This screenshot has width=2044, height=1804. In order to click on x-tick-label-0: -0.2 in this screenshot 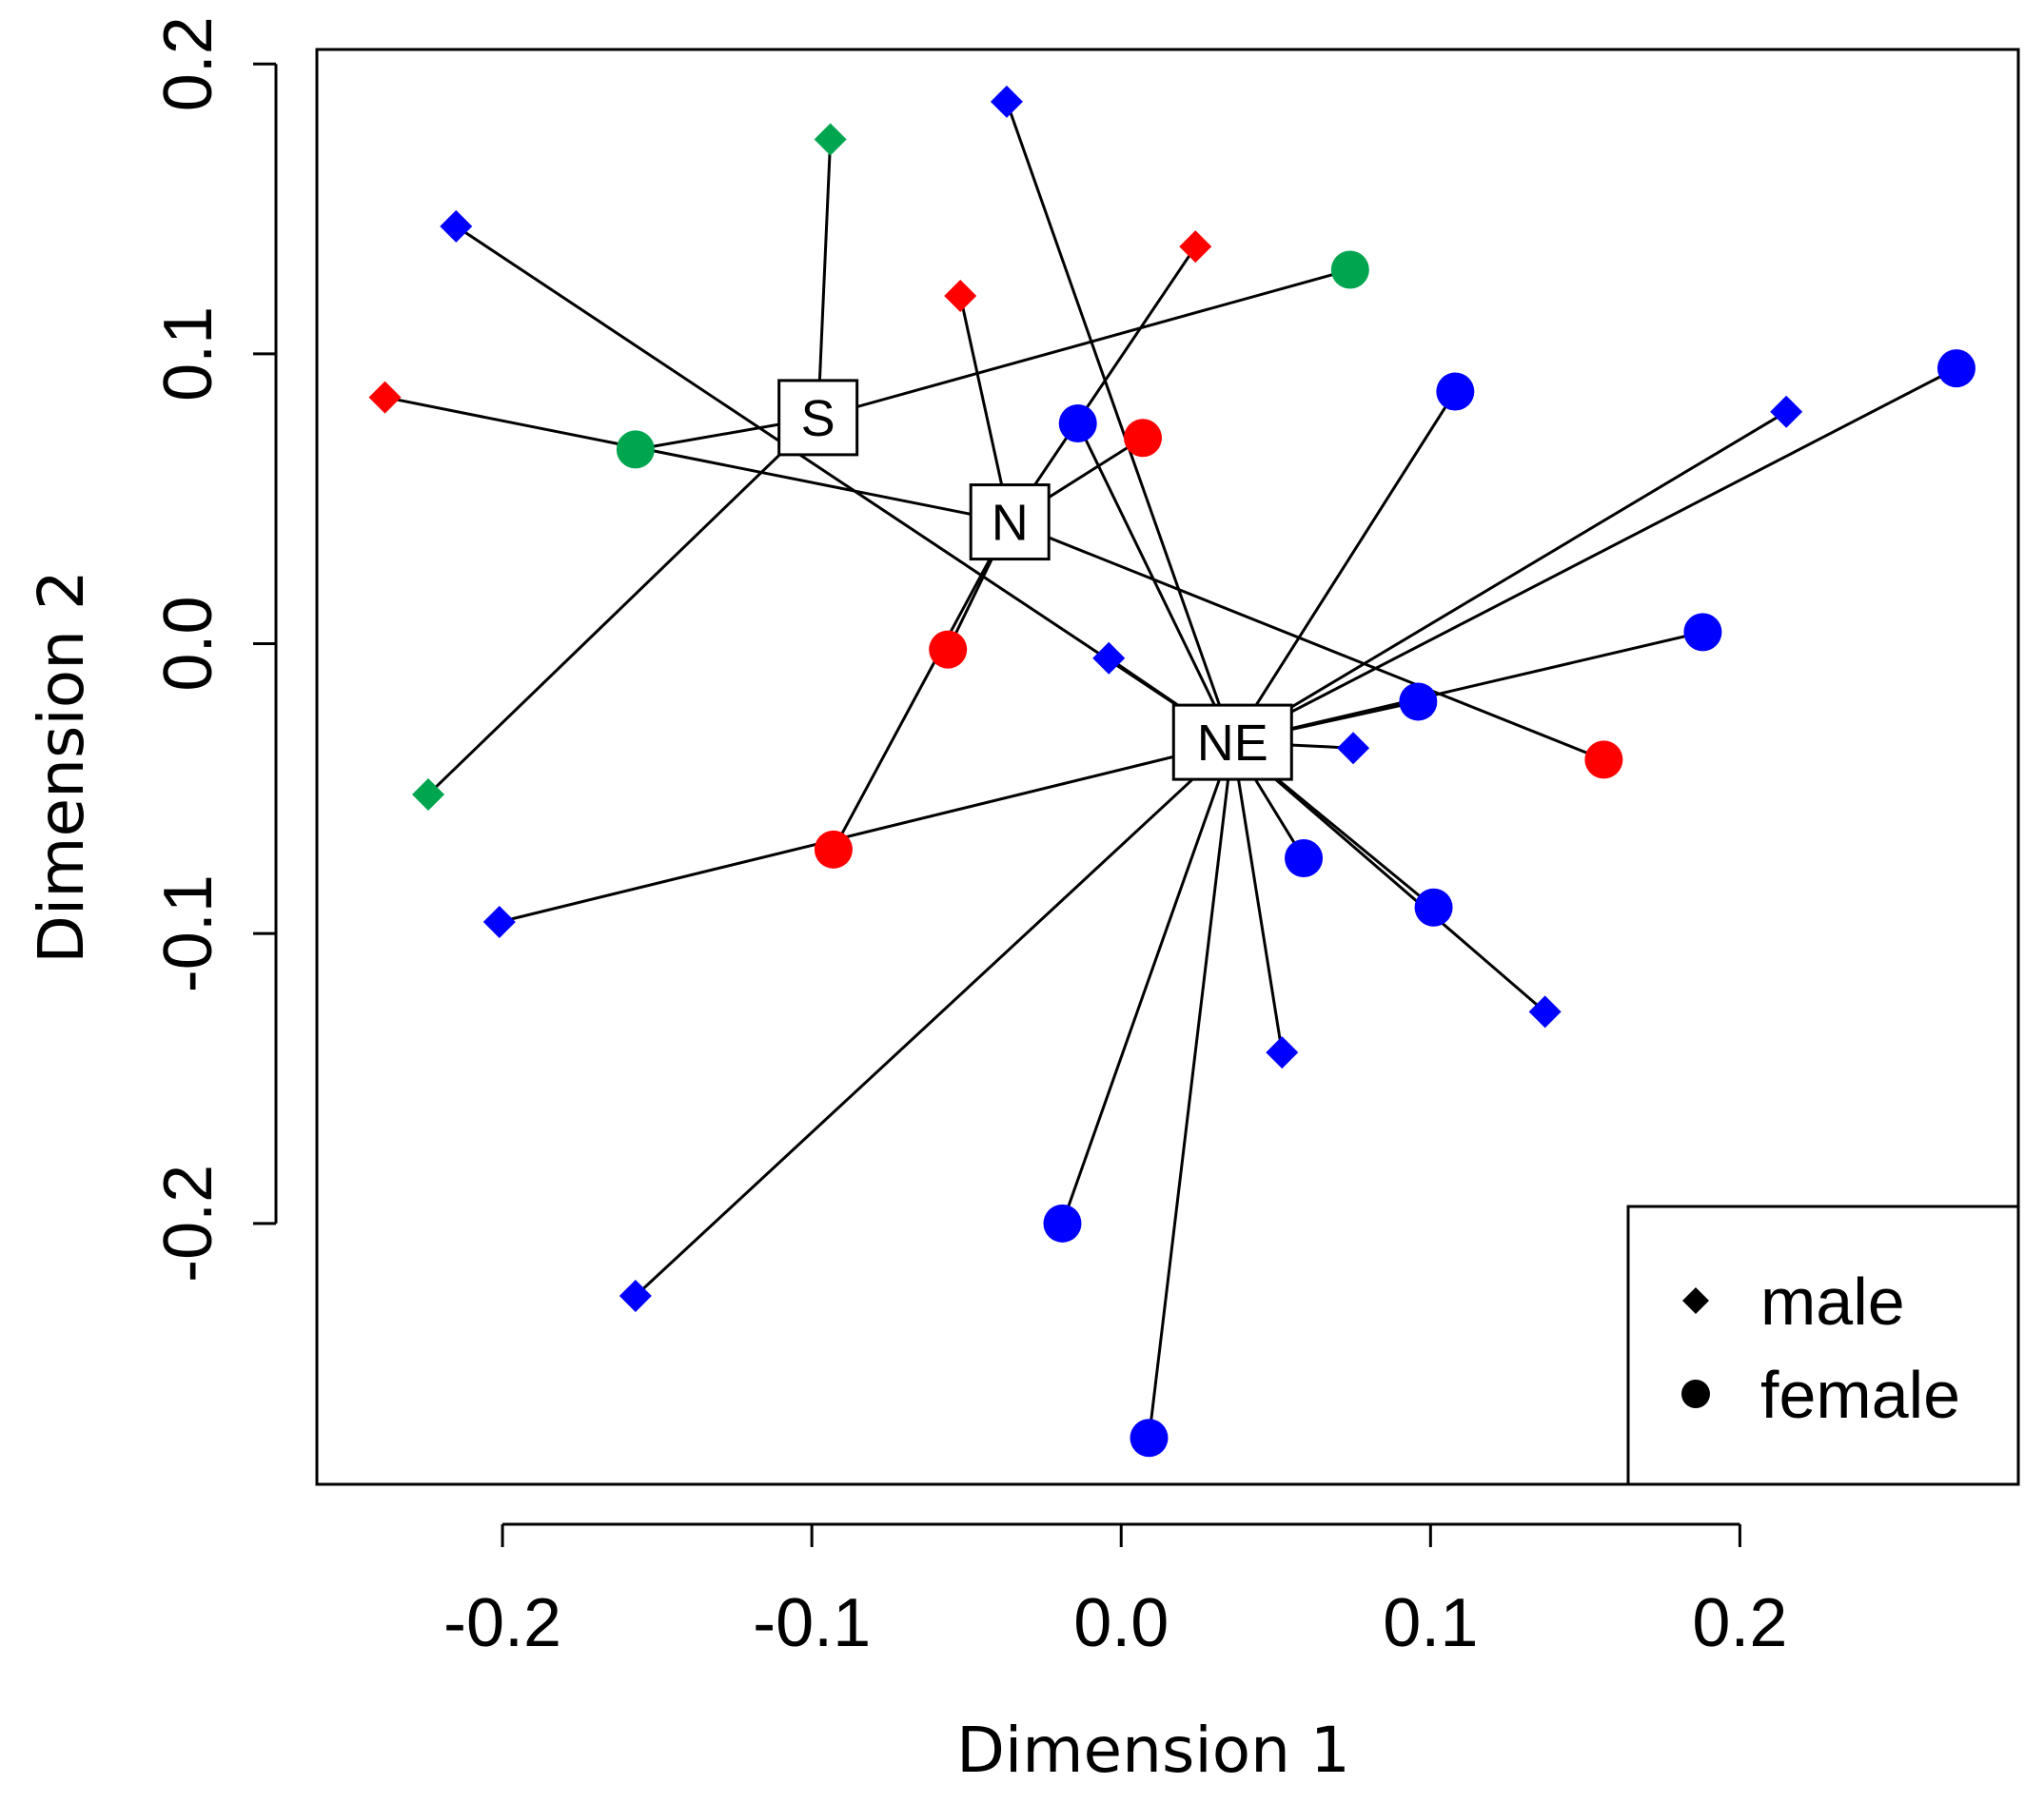, I will do `click(502, 1623)`.